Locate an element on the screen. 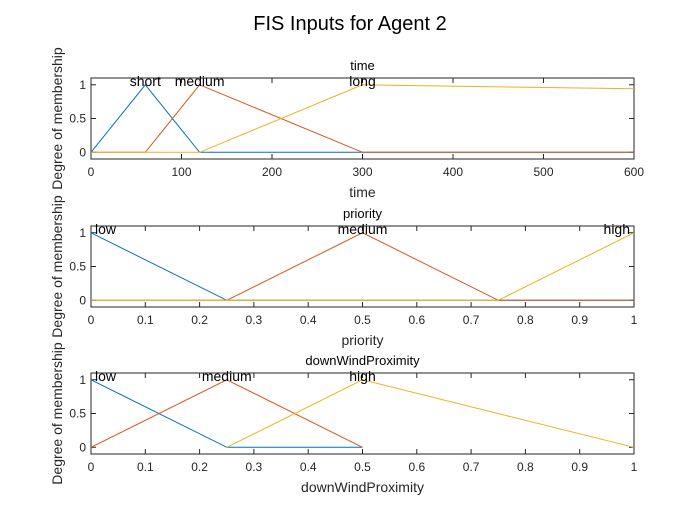 The image size is (700, 525). x-tick-label: 600 is located at coordinates (634, 172).